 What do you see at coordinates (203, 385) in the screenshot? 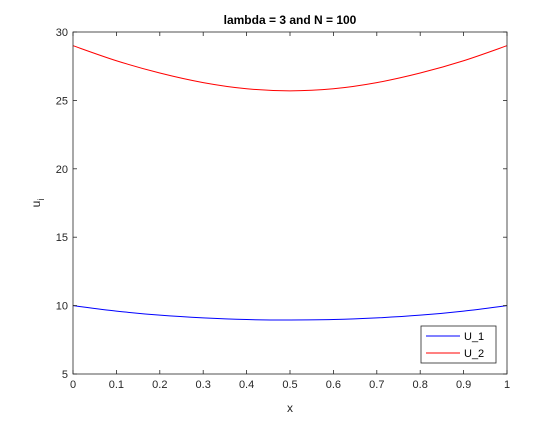
I see `x-tick-label: 0.3` at bounding box center [203, 385].